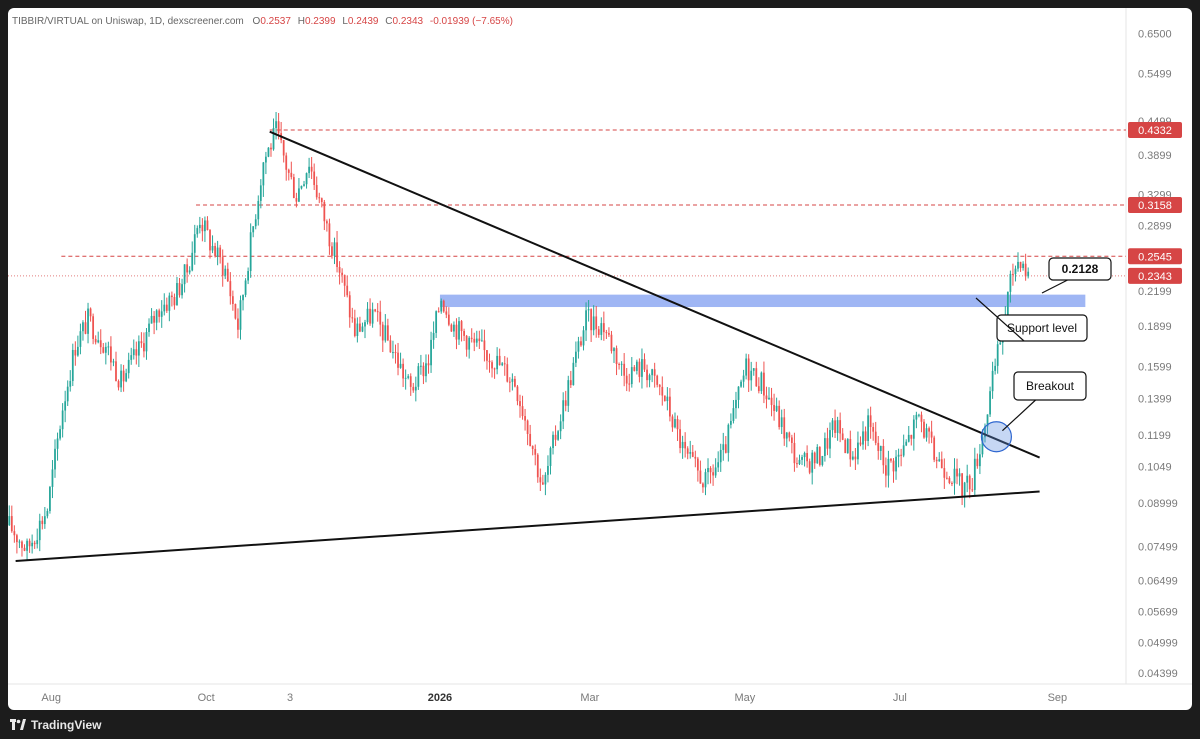  What do you see at coordinates (363, 21) in the screenshot?
I see `low-value: 0.2439` at bounding box center [363, 21].